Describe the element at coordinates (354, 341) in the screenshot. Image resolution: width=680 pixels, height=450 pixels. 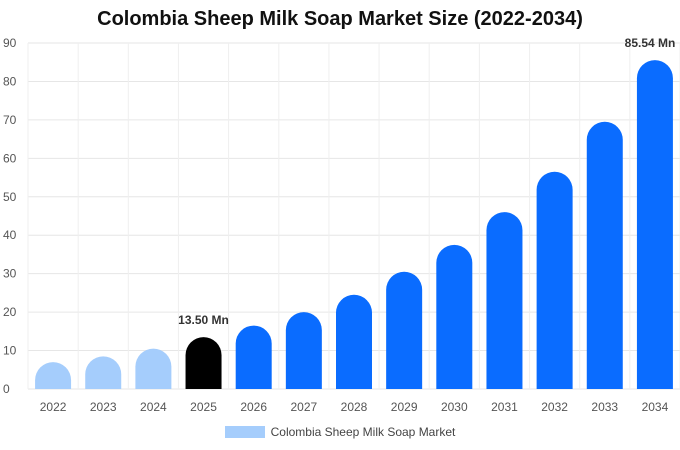
I see `bar-2028` at that location.